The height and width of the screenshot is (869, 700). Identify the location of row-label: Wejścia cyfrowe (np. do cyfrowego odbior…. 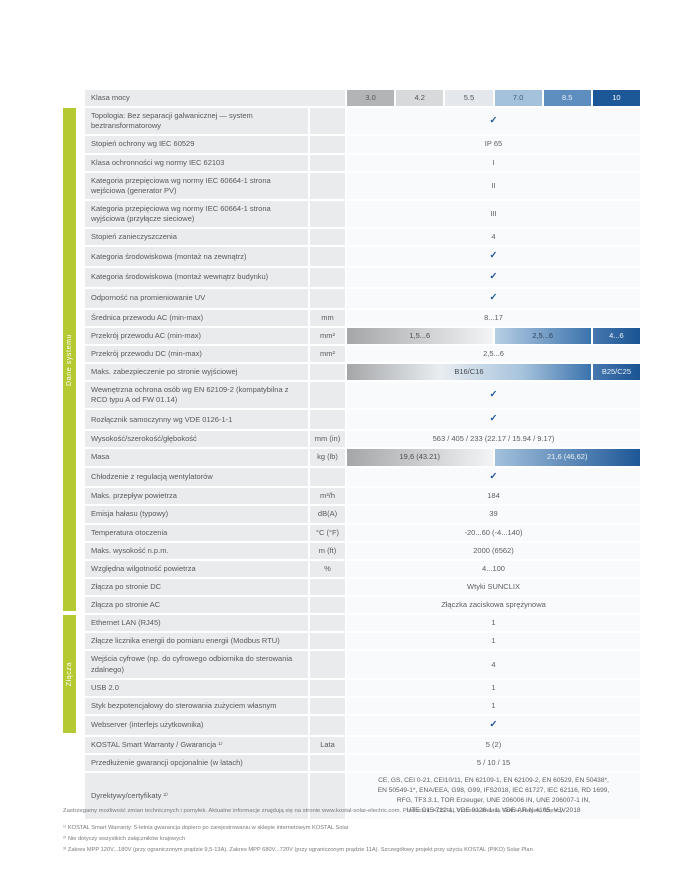
(196, 664).